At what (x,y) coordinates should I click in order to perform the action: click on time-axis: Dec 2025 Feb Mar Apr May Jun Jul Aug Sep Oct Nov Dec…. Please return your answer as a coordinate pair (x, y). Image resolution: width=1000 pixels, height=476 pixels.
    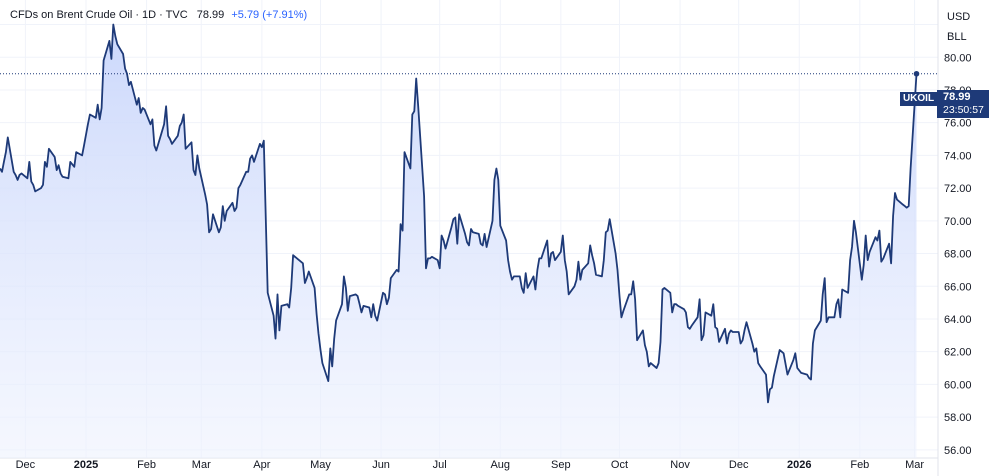
    Looking at the image, I should click on (470, 465).